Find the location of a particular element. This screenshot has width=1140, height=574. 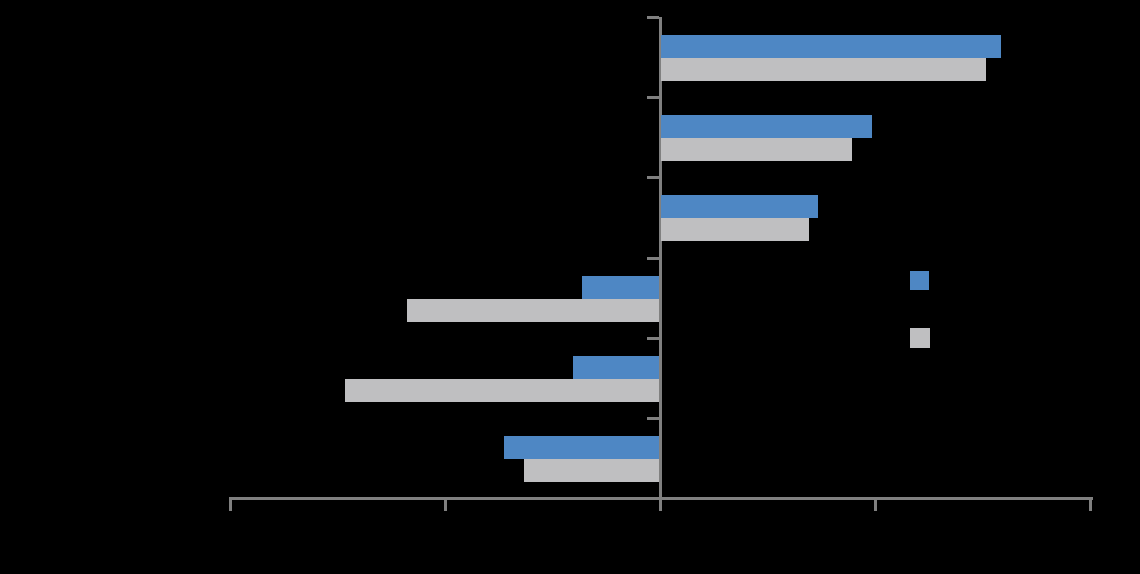

x-axis-line is located at coordinates (661, 498).